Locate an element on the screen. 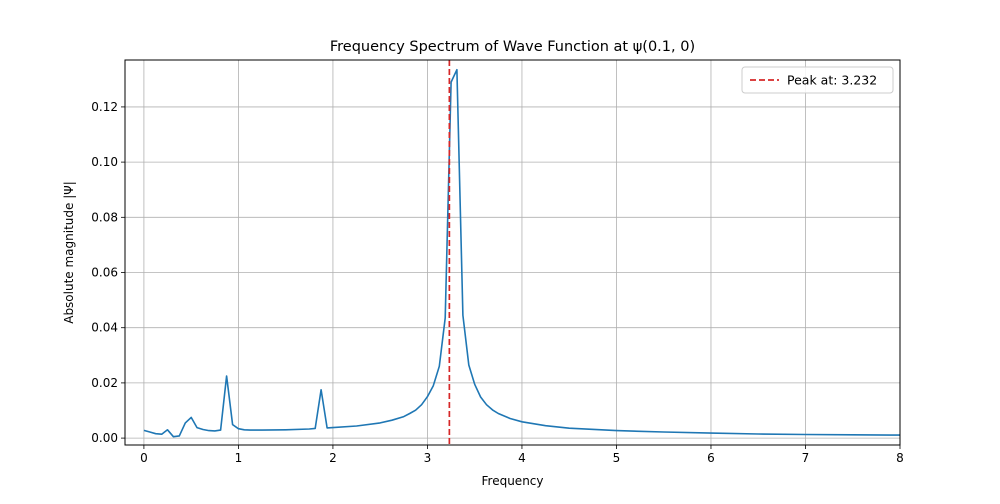  x-tick-label: 0 is located at coordinates (144, 458).